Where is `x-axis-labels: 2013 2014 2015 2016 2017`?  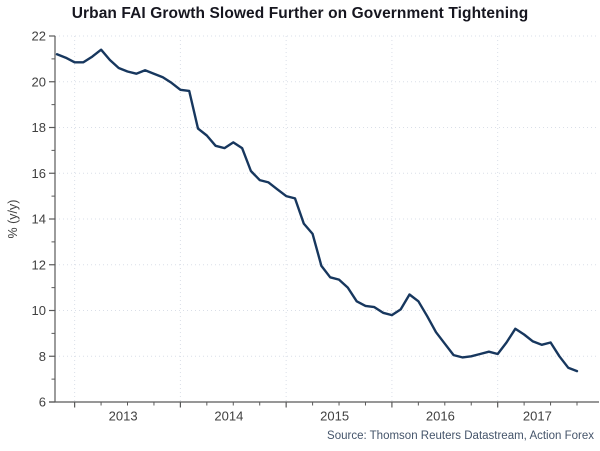
x-axis-labels: 2013 2014 2015 2016 2017 is located at coordinates (330, 416).